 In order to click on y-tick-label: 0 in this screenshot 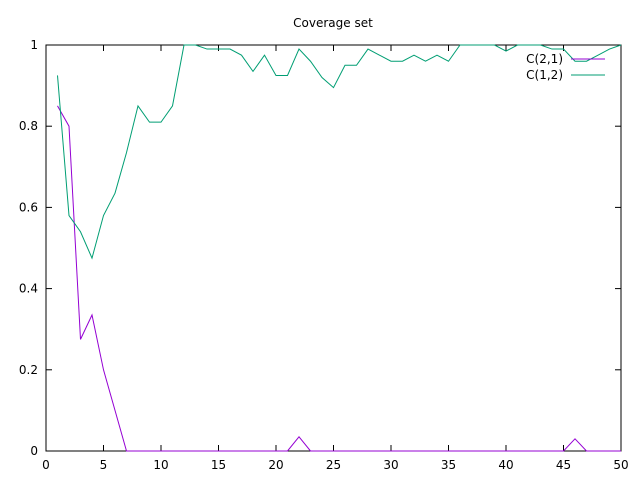, I will do `click(34, 451)`.